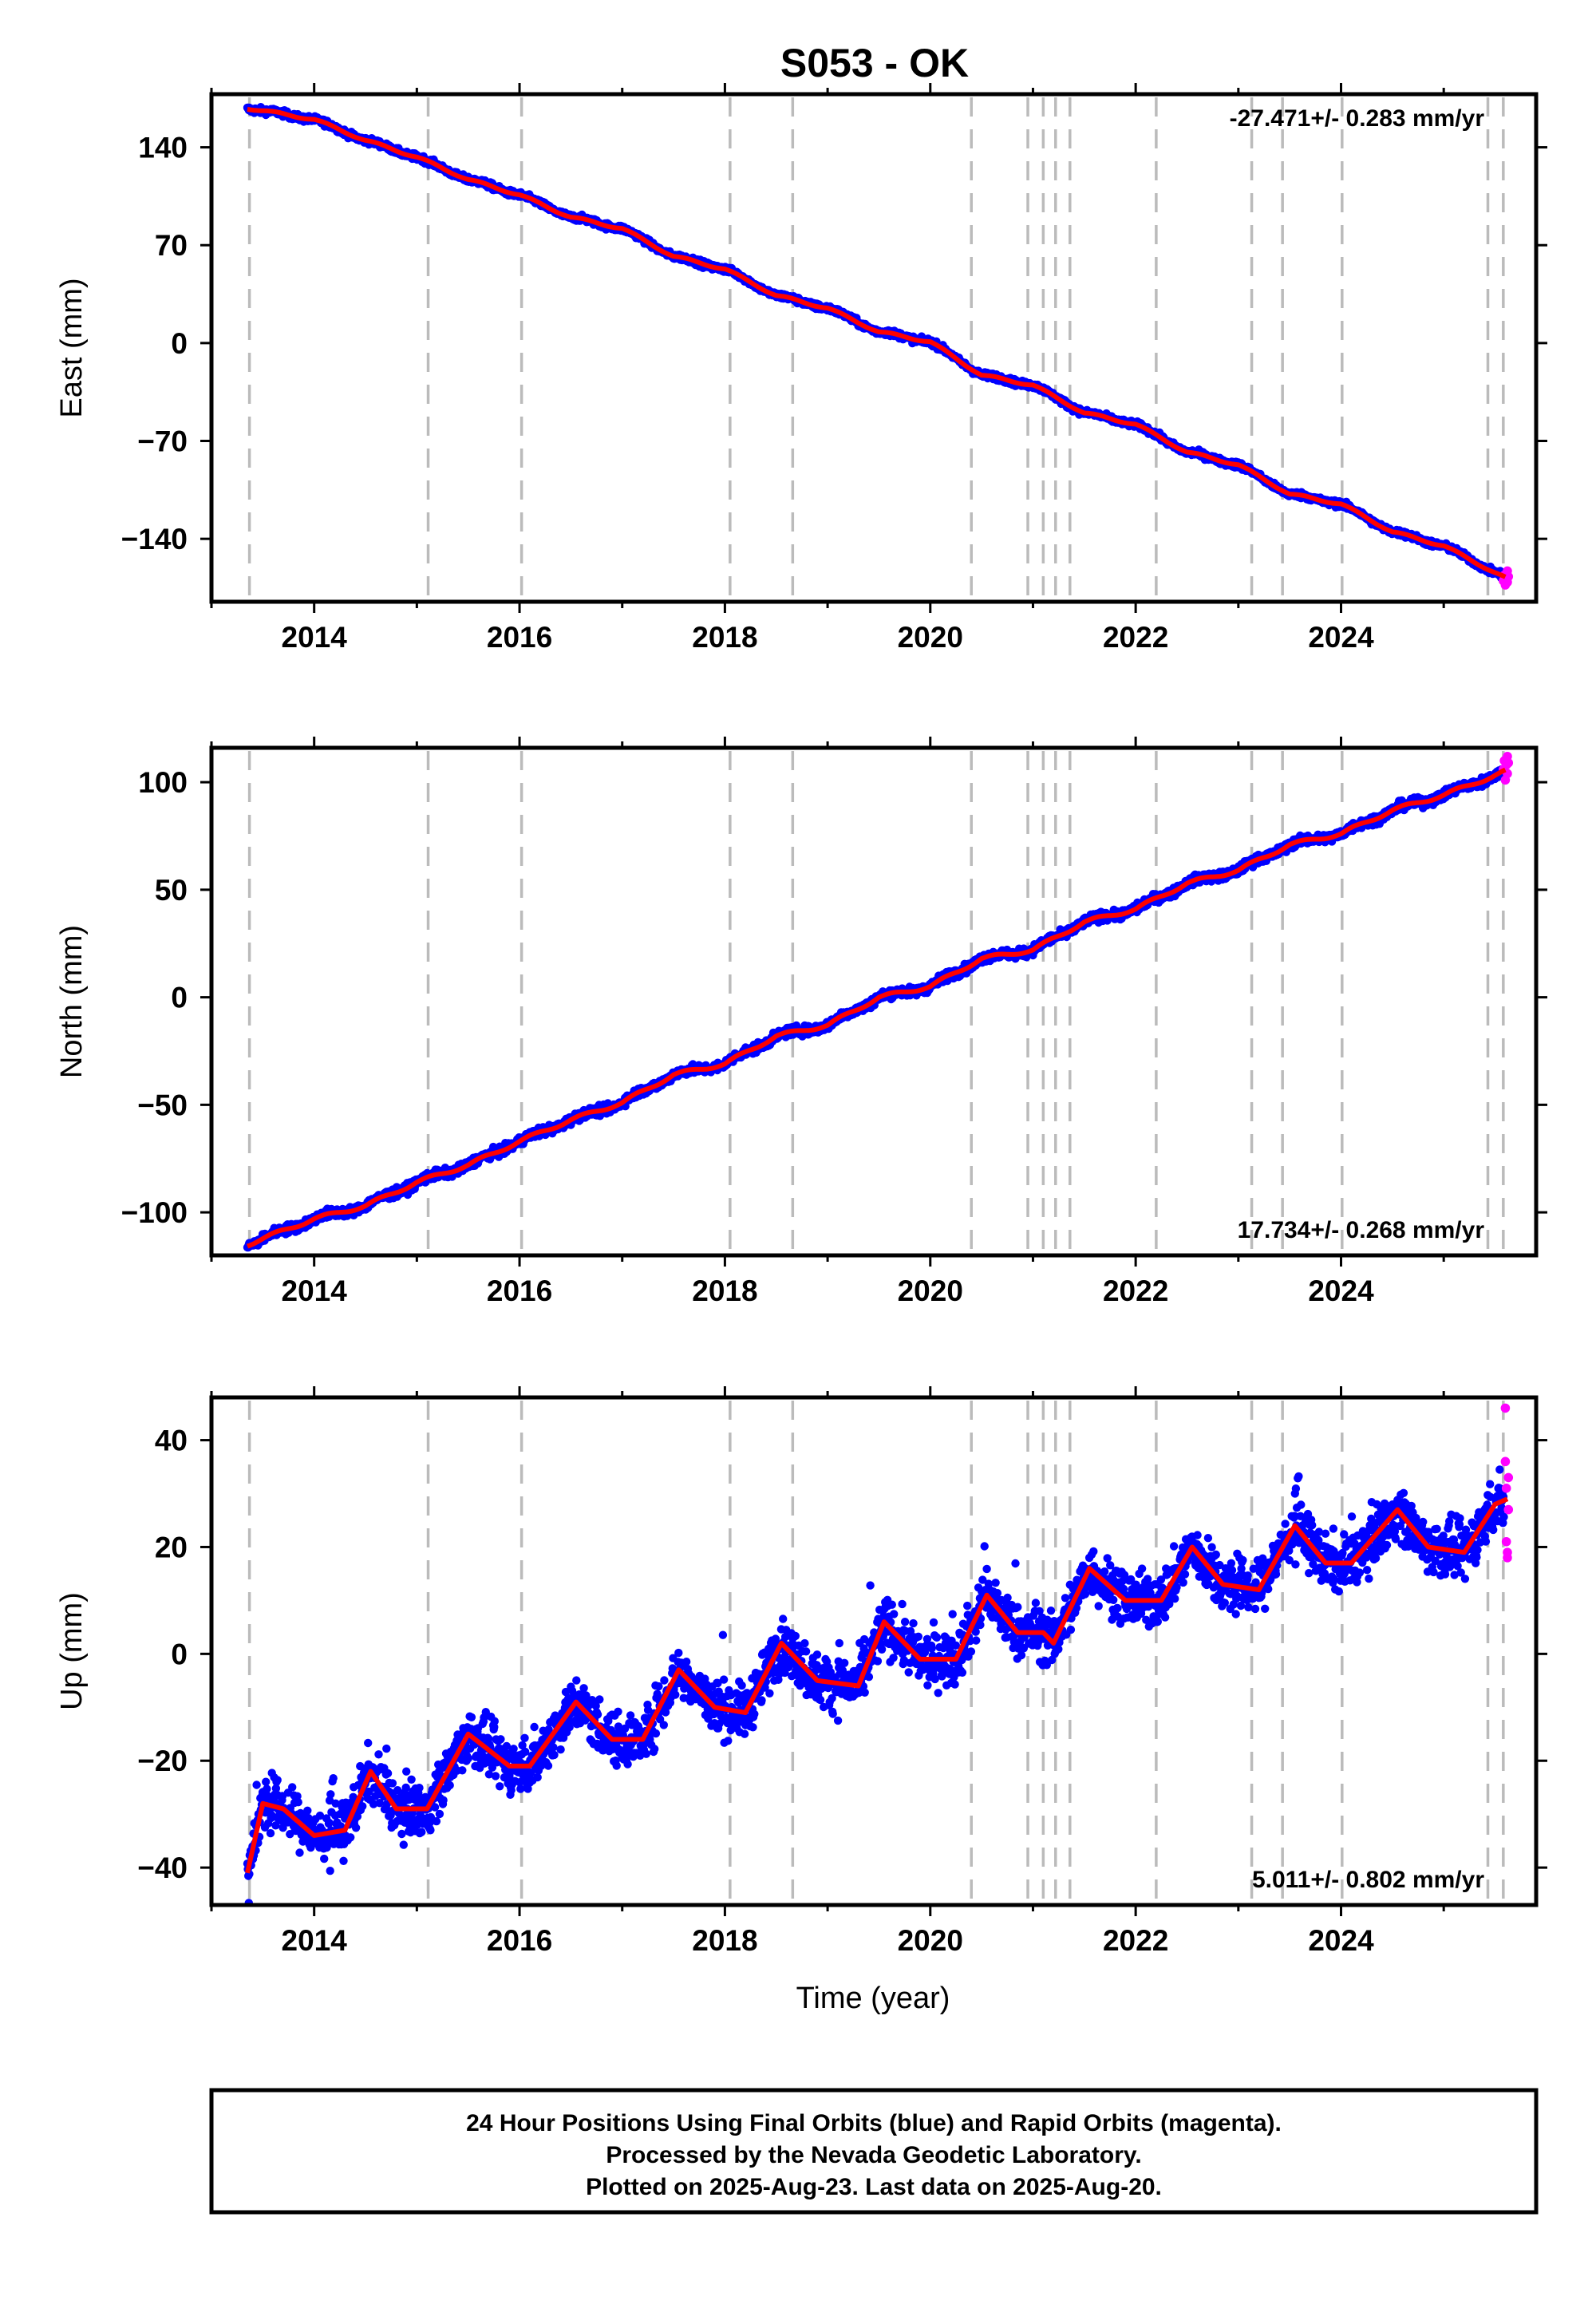 The width and height of the screenshot is (1596, 2316). I want to click on velocity-rate-label: -27.471+/- 0.283 mm/yr, so click(1357, 118).